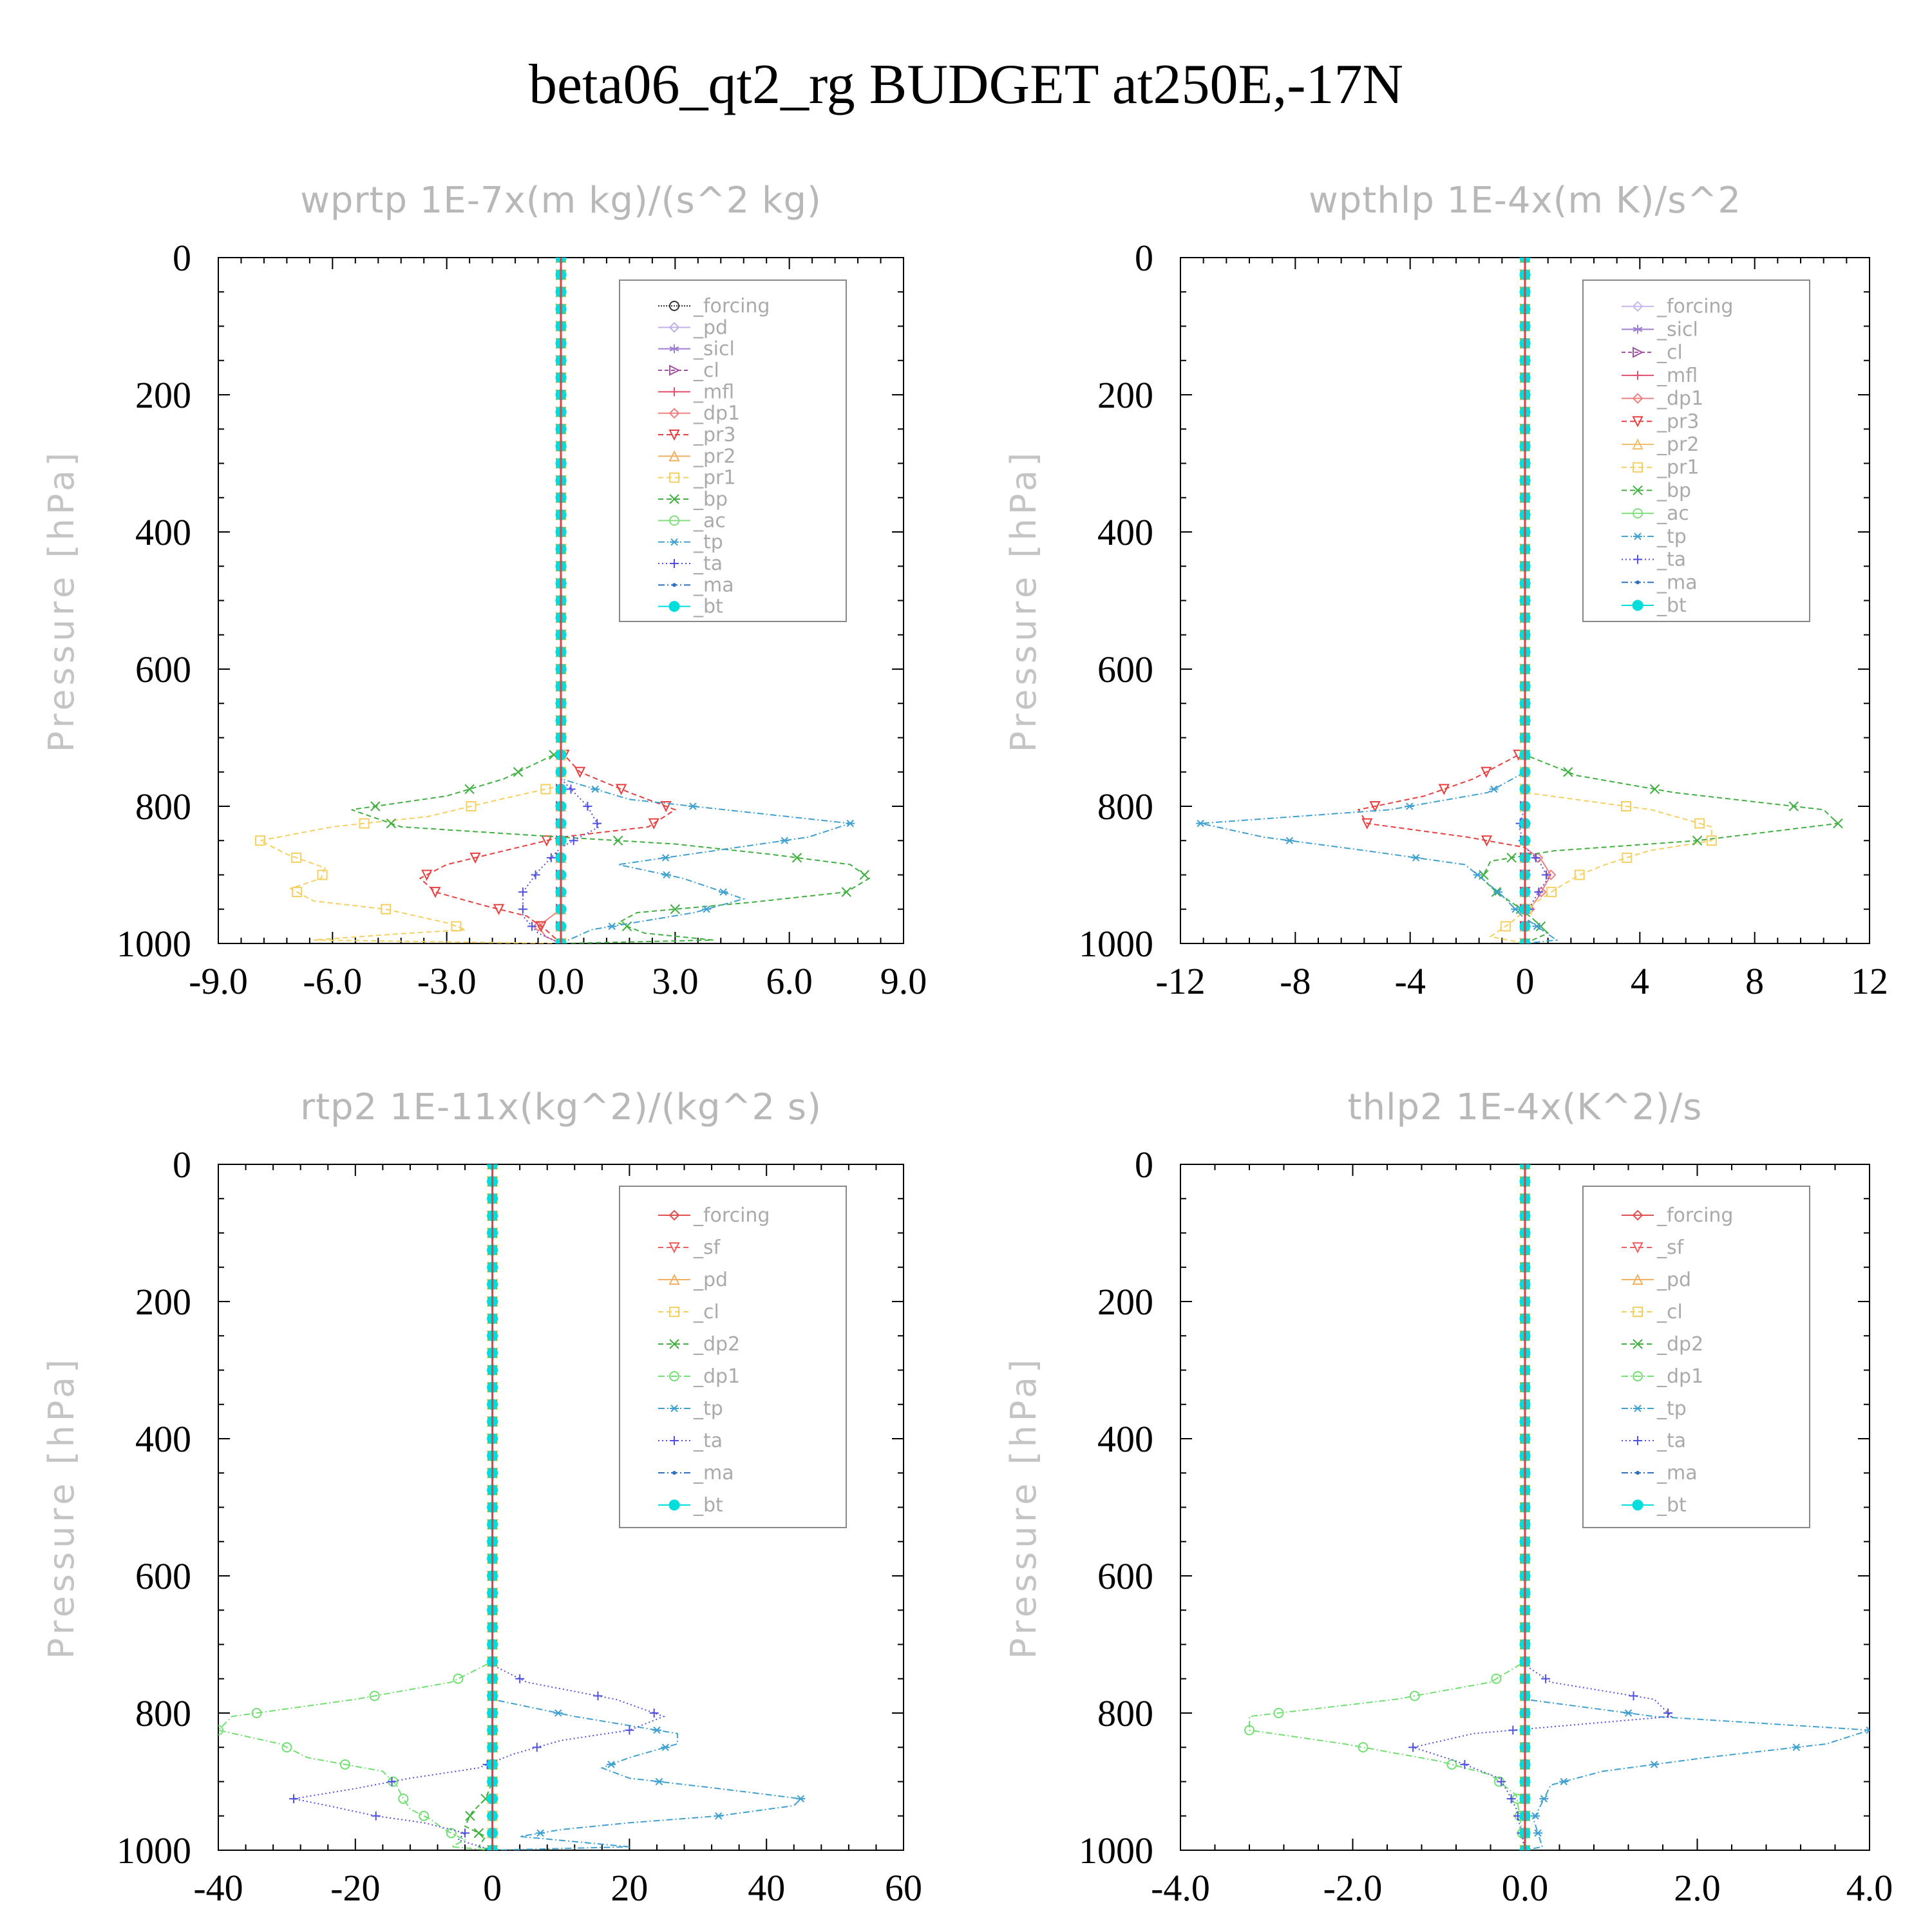  What do you see at coordinates (1671, 1247) in the screenshot?
I see `legend-label: _sf` at bounding box center [1671, 1247].